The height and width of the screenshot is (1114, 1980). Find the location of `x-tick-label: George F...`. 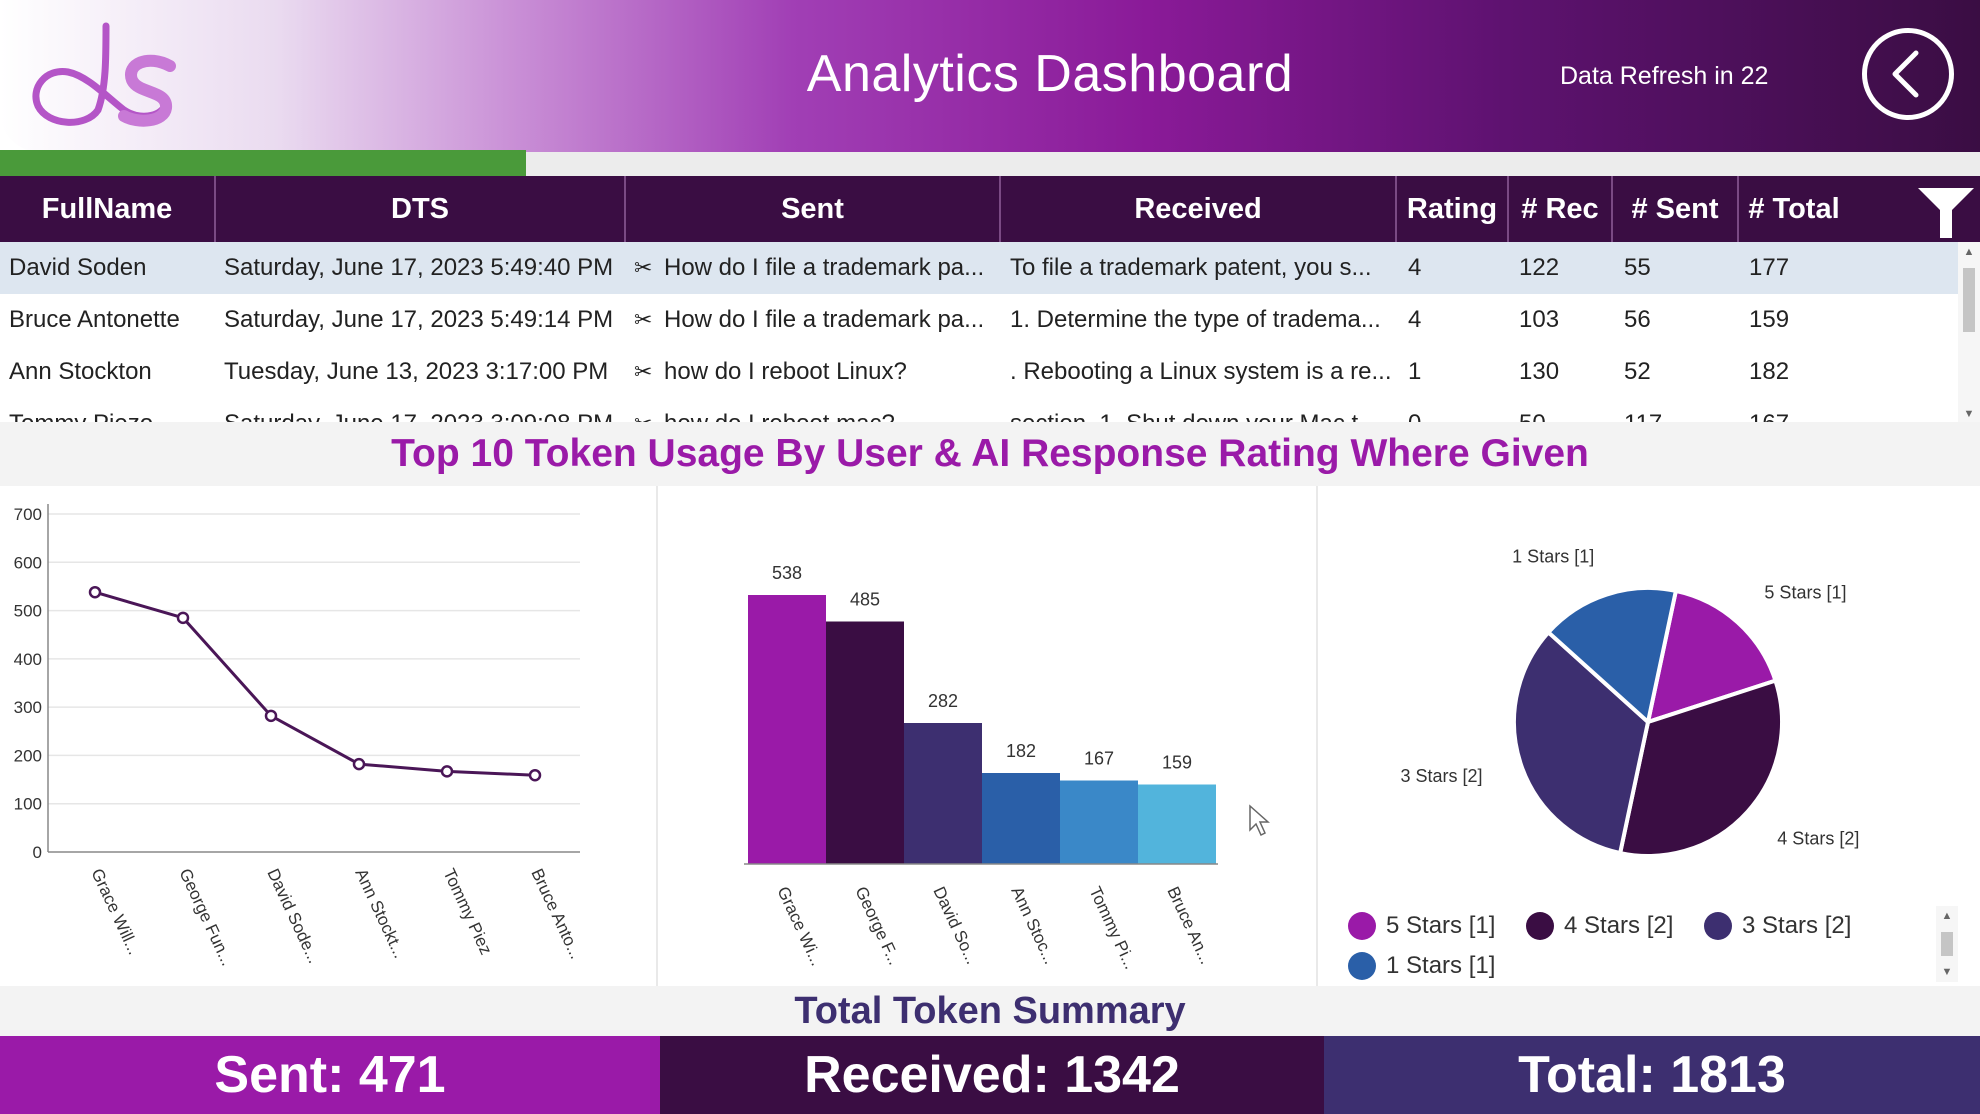

x-tick-label: George F... is located at coordinates (877, 926).